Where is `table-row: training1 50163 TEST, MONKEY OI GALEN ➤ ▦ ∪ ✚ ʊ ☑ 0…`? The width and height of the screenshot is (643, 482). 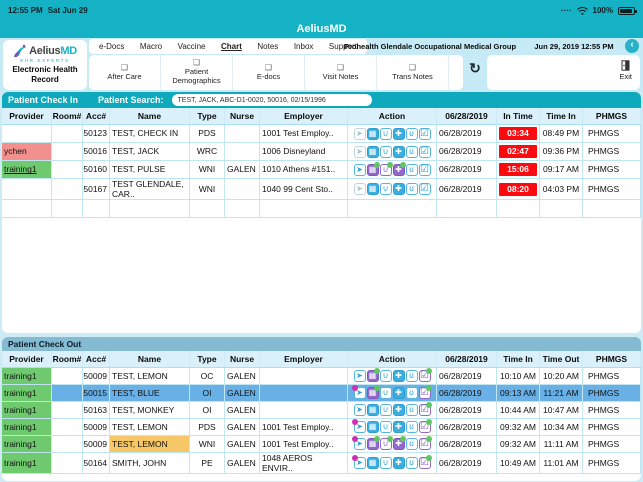
table-row: training1 50163 TEST, MONKEY OI GALEN ➤ ▦ ∪ ✚ ʊ ☑ 0… is located at coordinates (321, 410).